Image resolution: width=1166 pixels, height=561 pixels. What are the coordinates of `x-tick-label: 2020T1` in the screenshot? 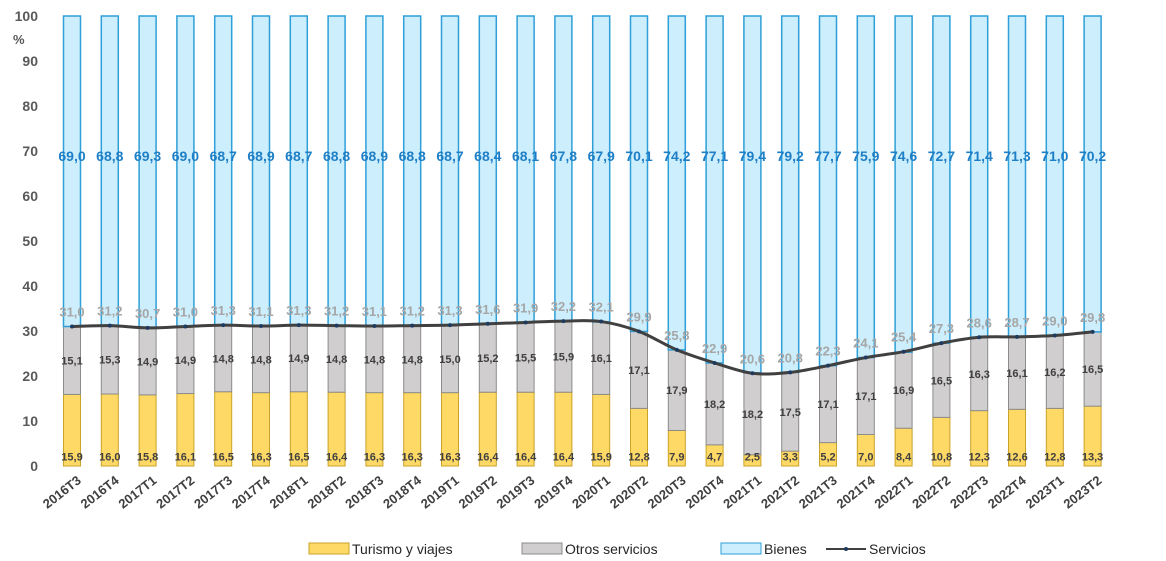 It's located at (591, 492).